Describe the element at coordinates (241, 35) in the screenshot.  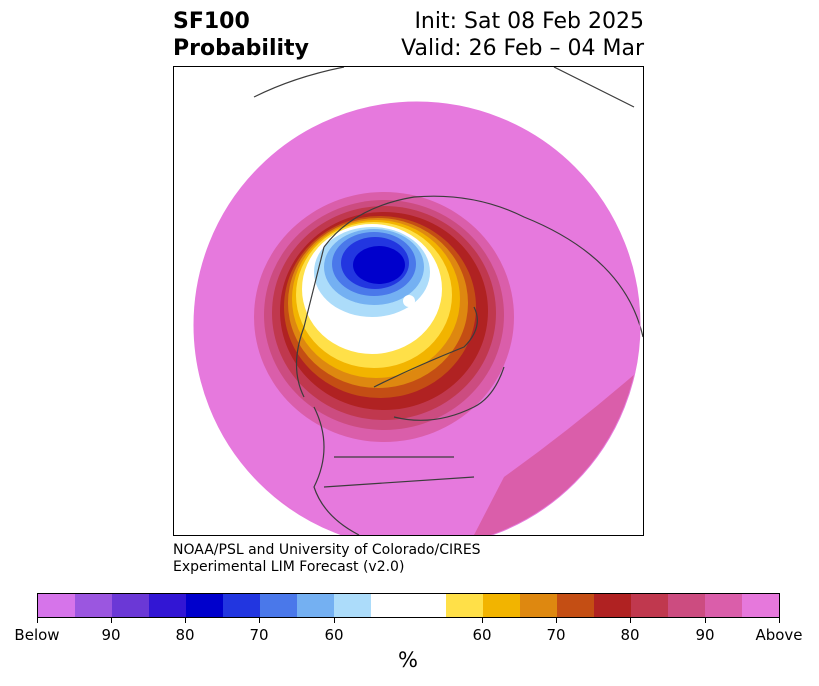
I see `map-title-left: SF100 Probability` at that location.